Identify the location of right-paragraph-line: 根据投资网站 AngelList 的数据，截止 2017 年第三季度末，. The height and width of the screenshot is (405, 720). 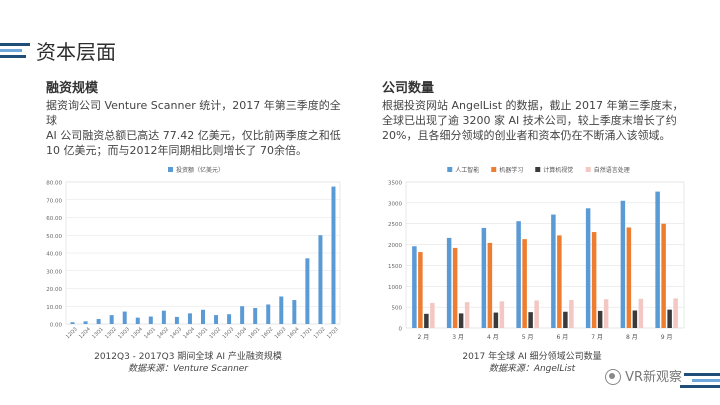
(533, 105).